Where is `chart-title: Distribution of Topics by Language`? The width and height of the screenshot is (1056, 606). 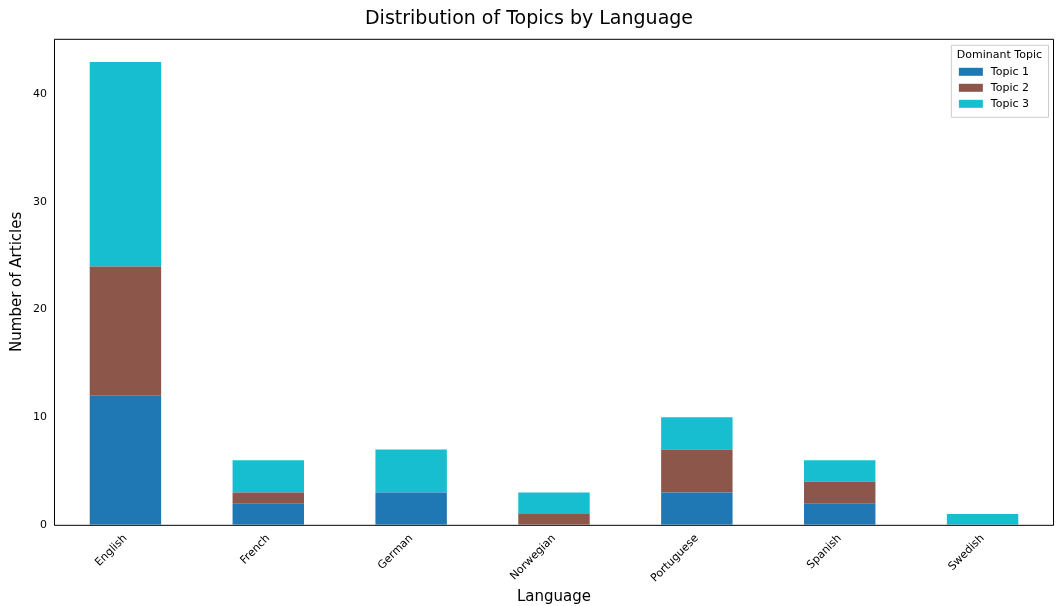
chart-title: Distribution of Topics by Language is located at coordinates (529, 17).